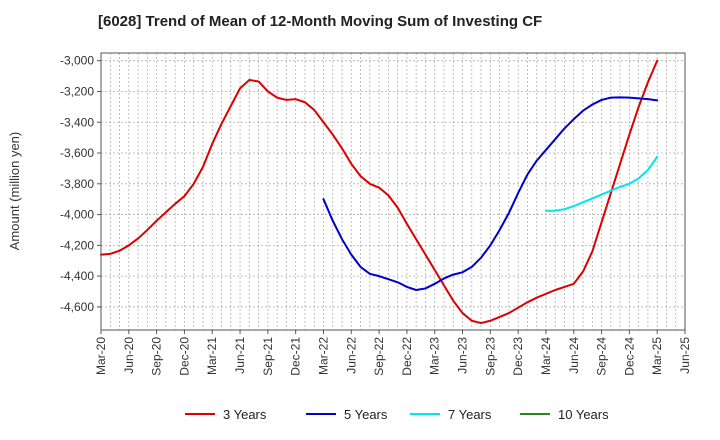 The width and height of the screenshot is (720, 440). I want to click on x-tick-label: Sep-22, so click(379, 356).